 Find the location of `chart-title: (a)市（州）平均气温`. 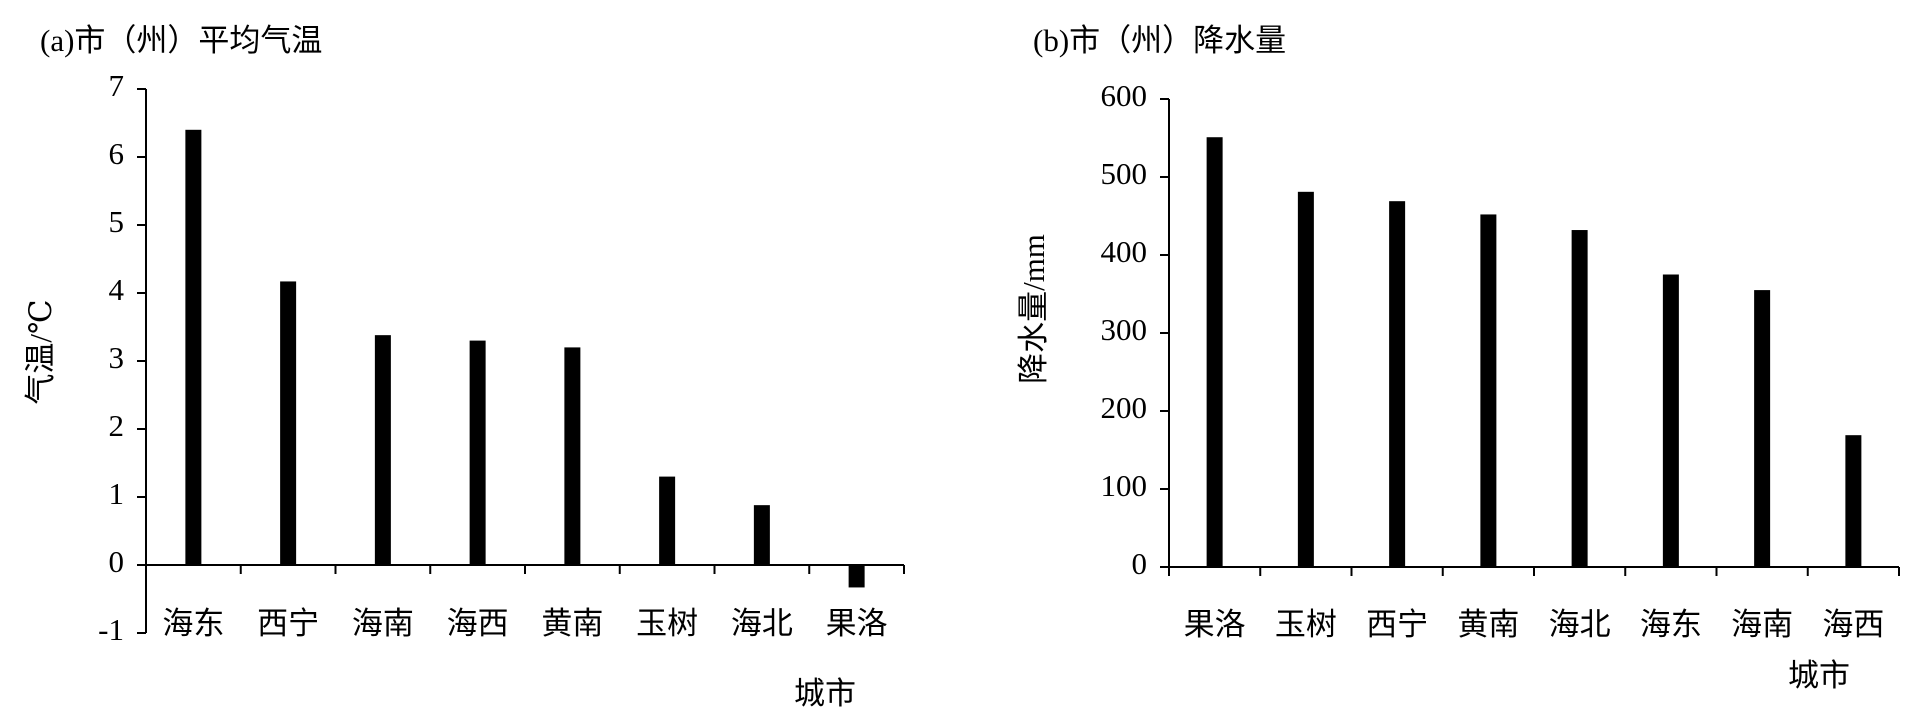

chart-title: (a)市（州）平均气温 is located at coordinates (181, 40).